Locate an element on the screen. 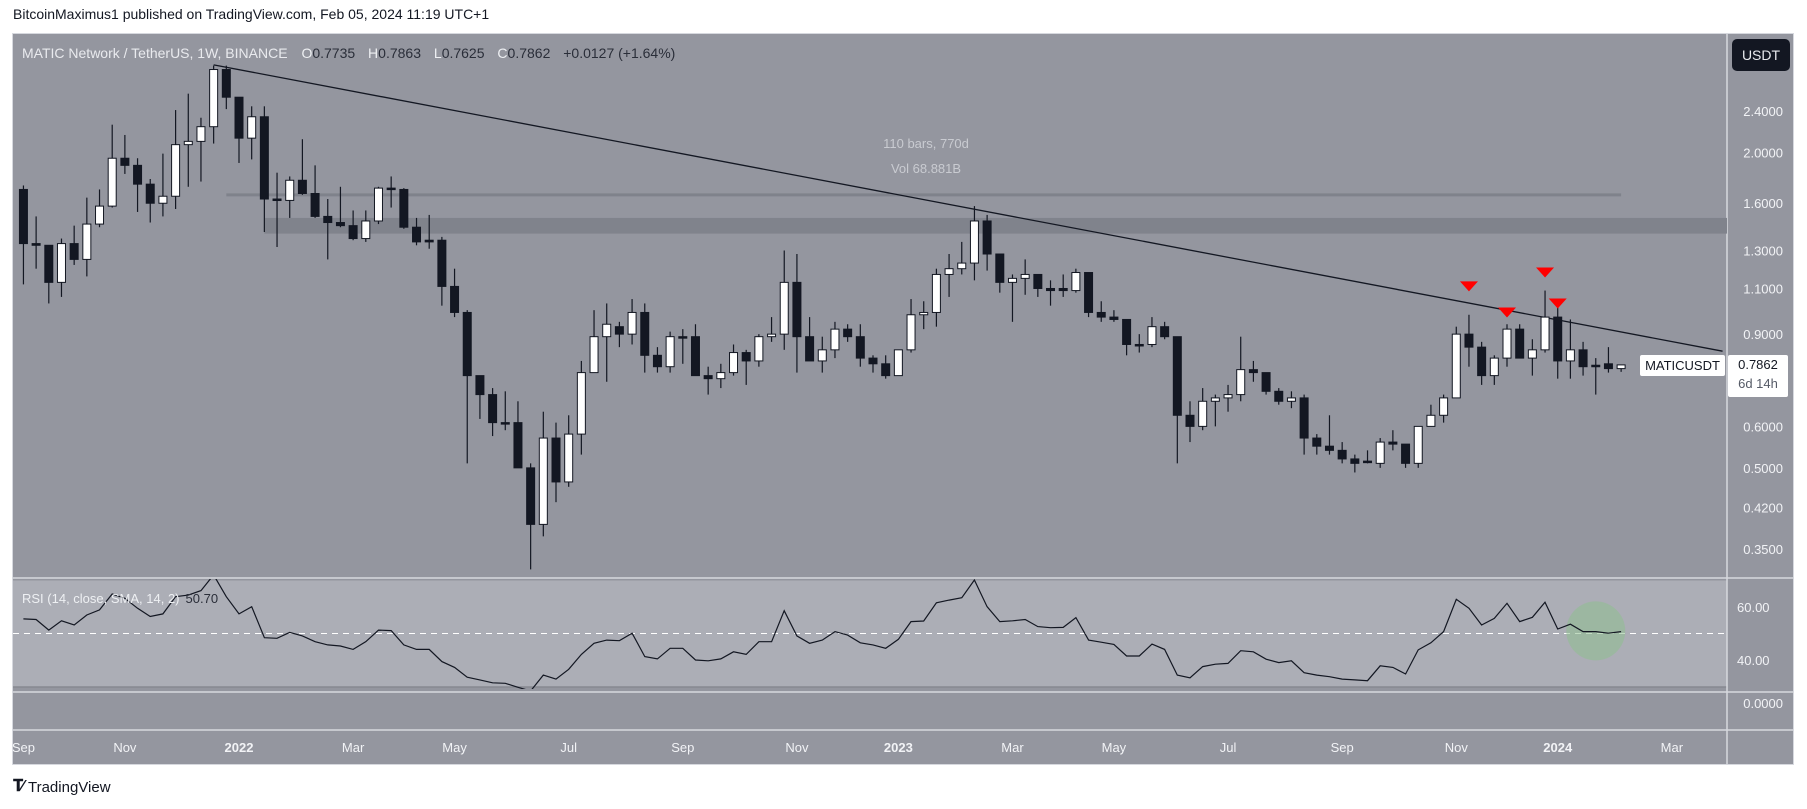 This screenshot has width=1807, height=809. time-tick-label: Mar is located at coordinates (1012, 747).